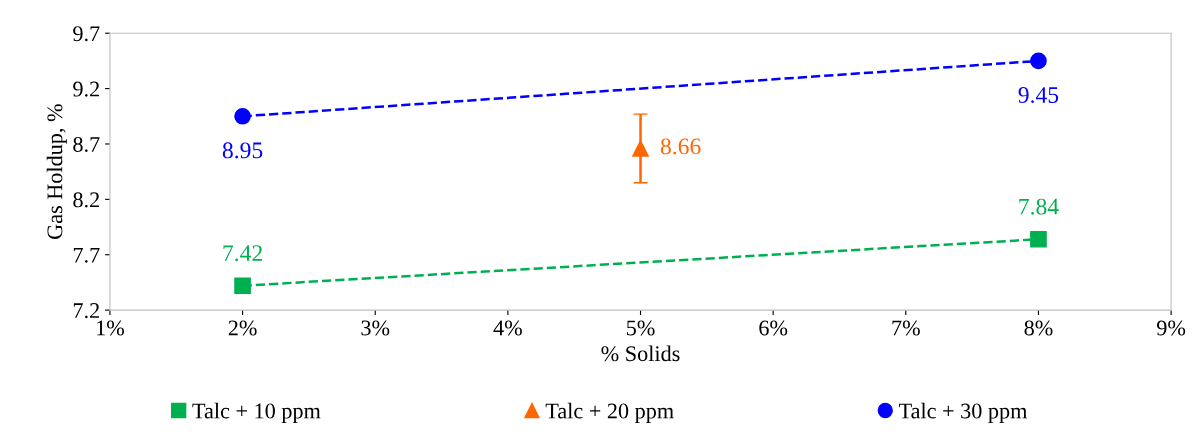 The width and height of the screenshot is (1195, 443). I want to click on legend-label: Talc + 10 ppm, so click(256, 412).